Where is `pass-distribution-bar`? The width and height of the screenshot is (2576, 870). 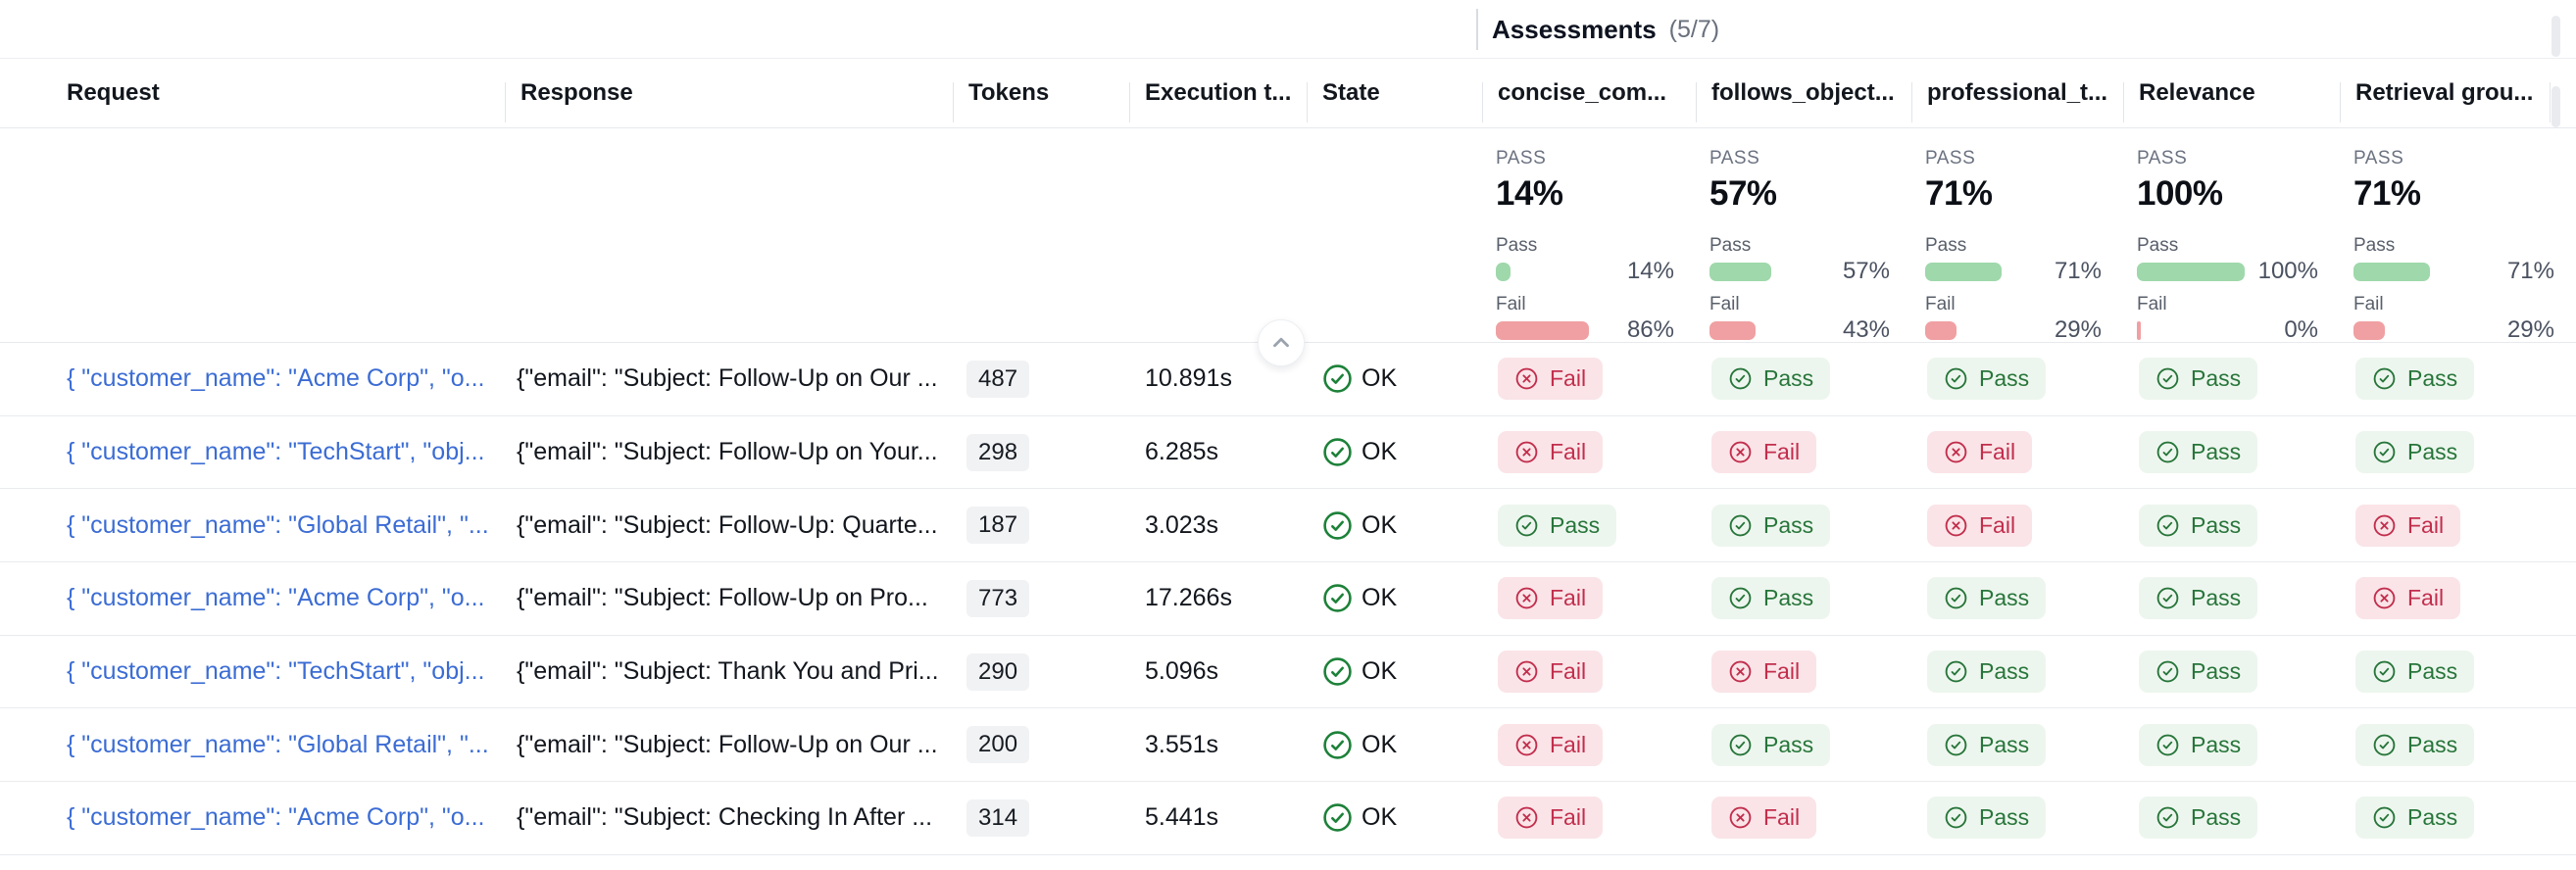
pass-distribution-bar is located at coordinates (1964, 271).